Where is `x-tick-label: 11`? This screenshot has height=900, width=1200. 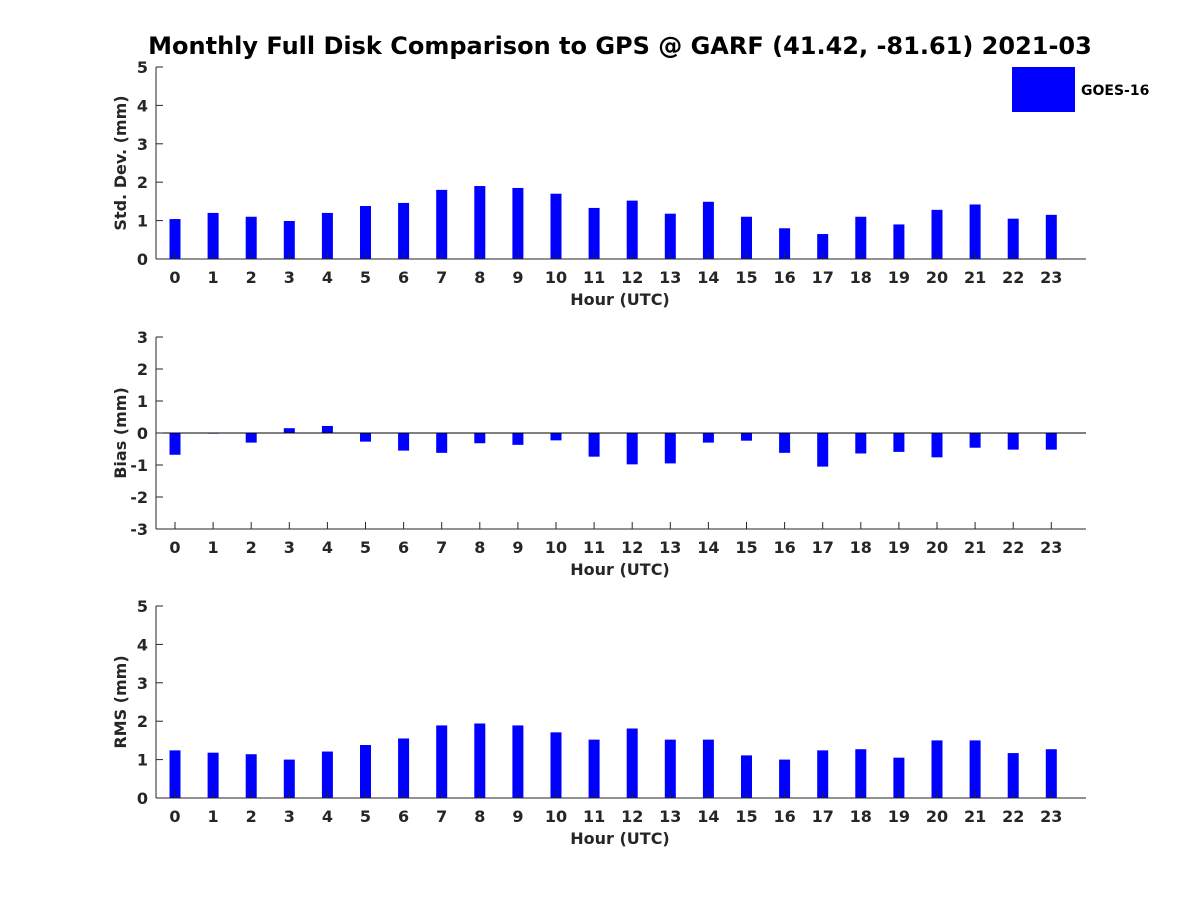 x-tick-label: 11 is located at coordinates (594, 816).